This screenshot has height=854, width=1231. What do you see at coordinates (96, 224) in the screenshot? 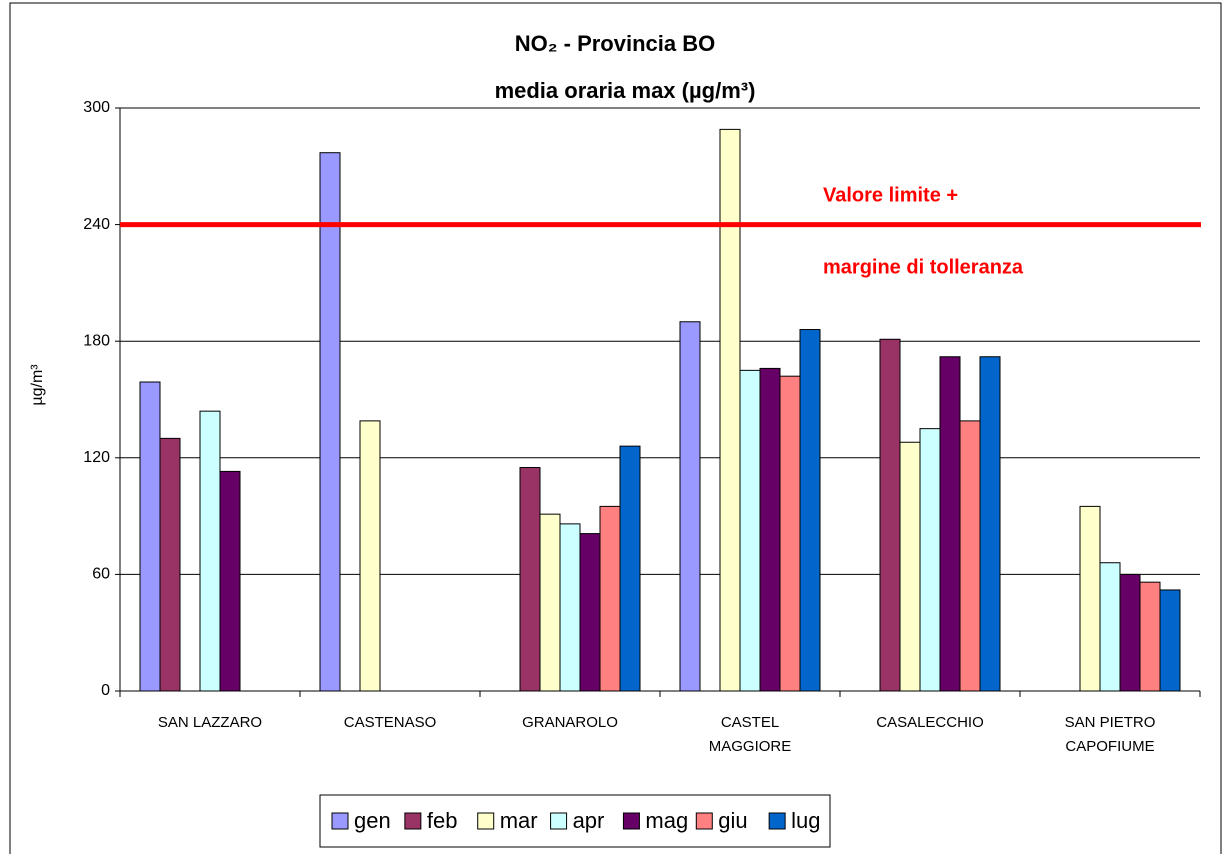
I see `y-tick-label: 240` at bounding box center [96, 224].